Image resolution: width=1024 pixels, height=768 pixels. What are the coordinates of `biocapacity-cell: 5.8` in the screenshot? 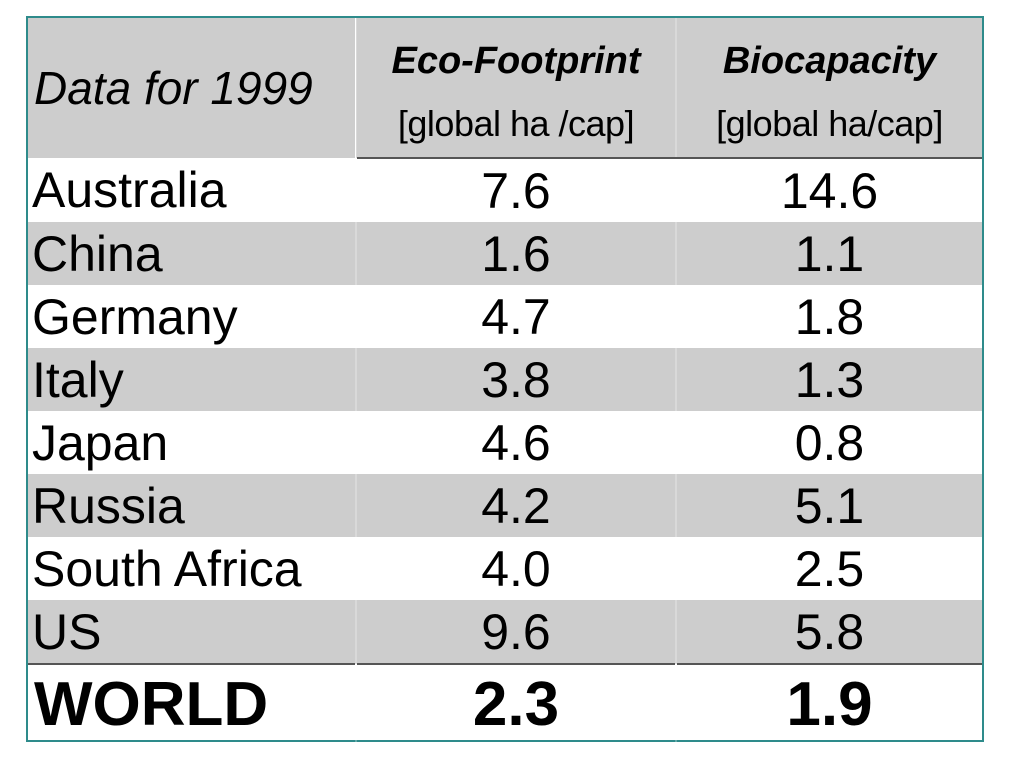 It's located at (829, 632).